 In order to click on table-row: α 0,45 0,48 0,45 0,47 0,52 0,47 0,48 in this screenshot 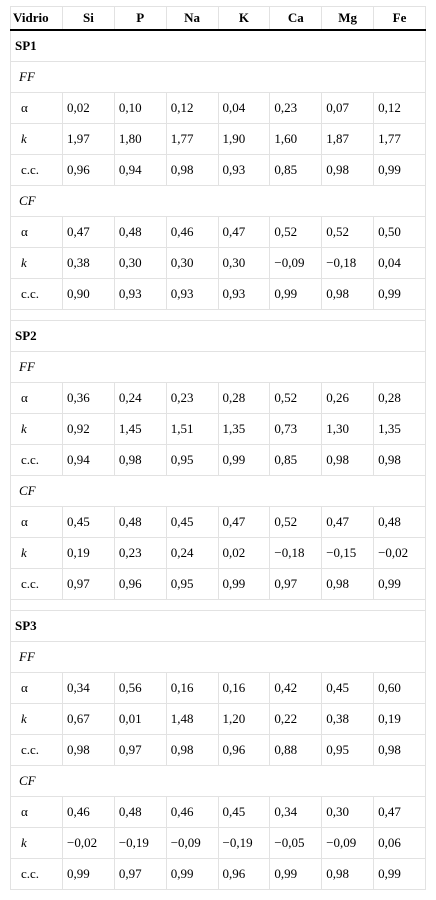, I will do `click(218, 522)`.